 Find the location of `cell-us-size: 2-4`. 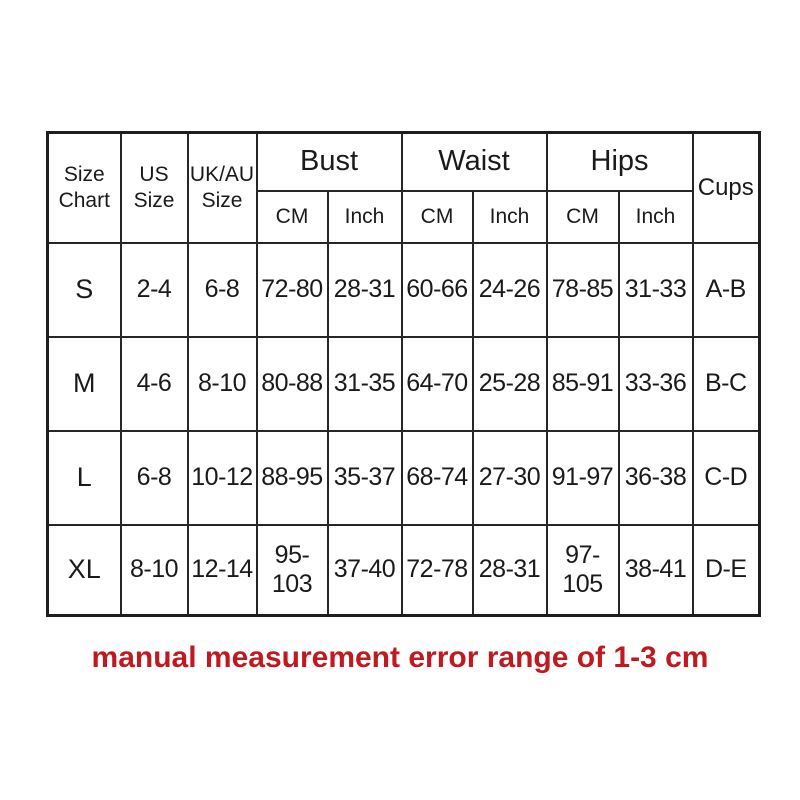

cell-us-size: 2-4 is located at coordinates (154, 289).